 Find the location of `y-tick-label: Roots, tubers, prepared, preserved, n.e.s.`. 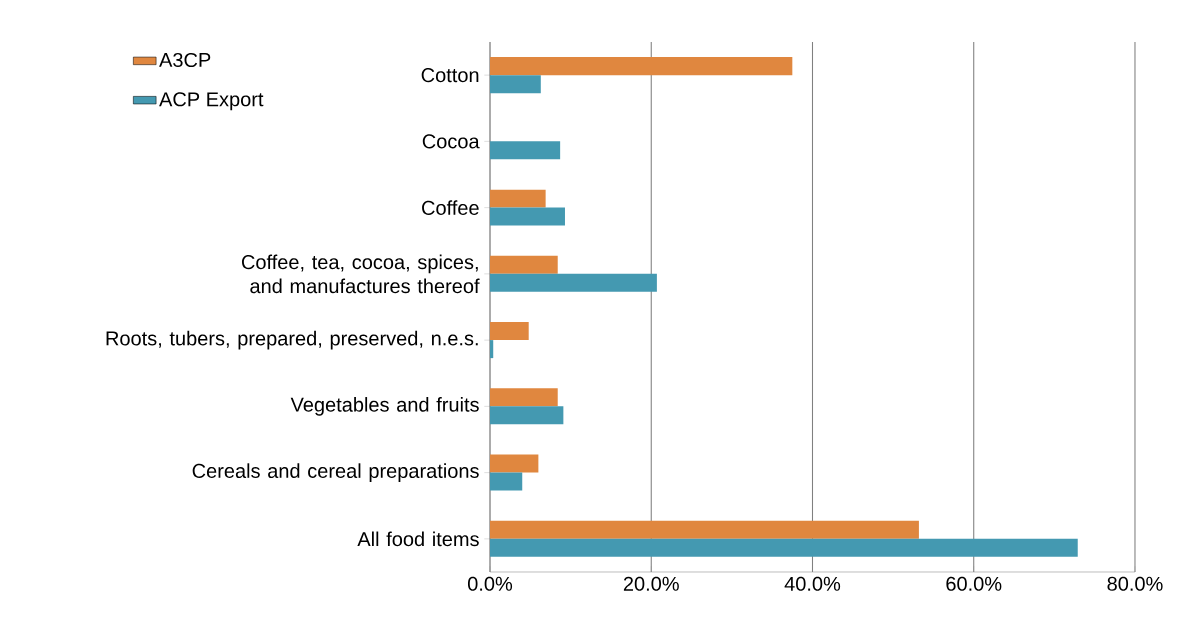

y-tick-label: Roots, tubers, prepared, preserved, n.e.s. is located at coordinates (292, 340).